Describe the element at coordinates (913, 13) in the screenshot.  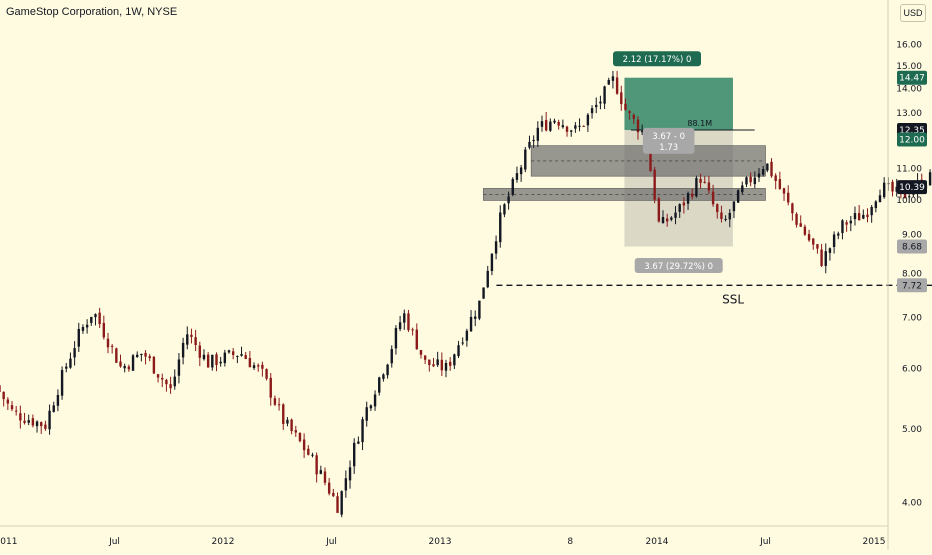
I see `currency-button: USD` at that location.